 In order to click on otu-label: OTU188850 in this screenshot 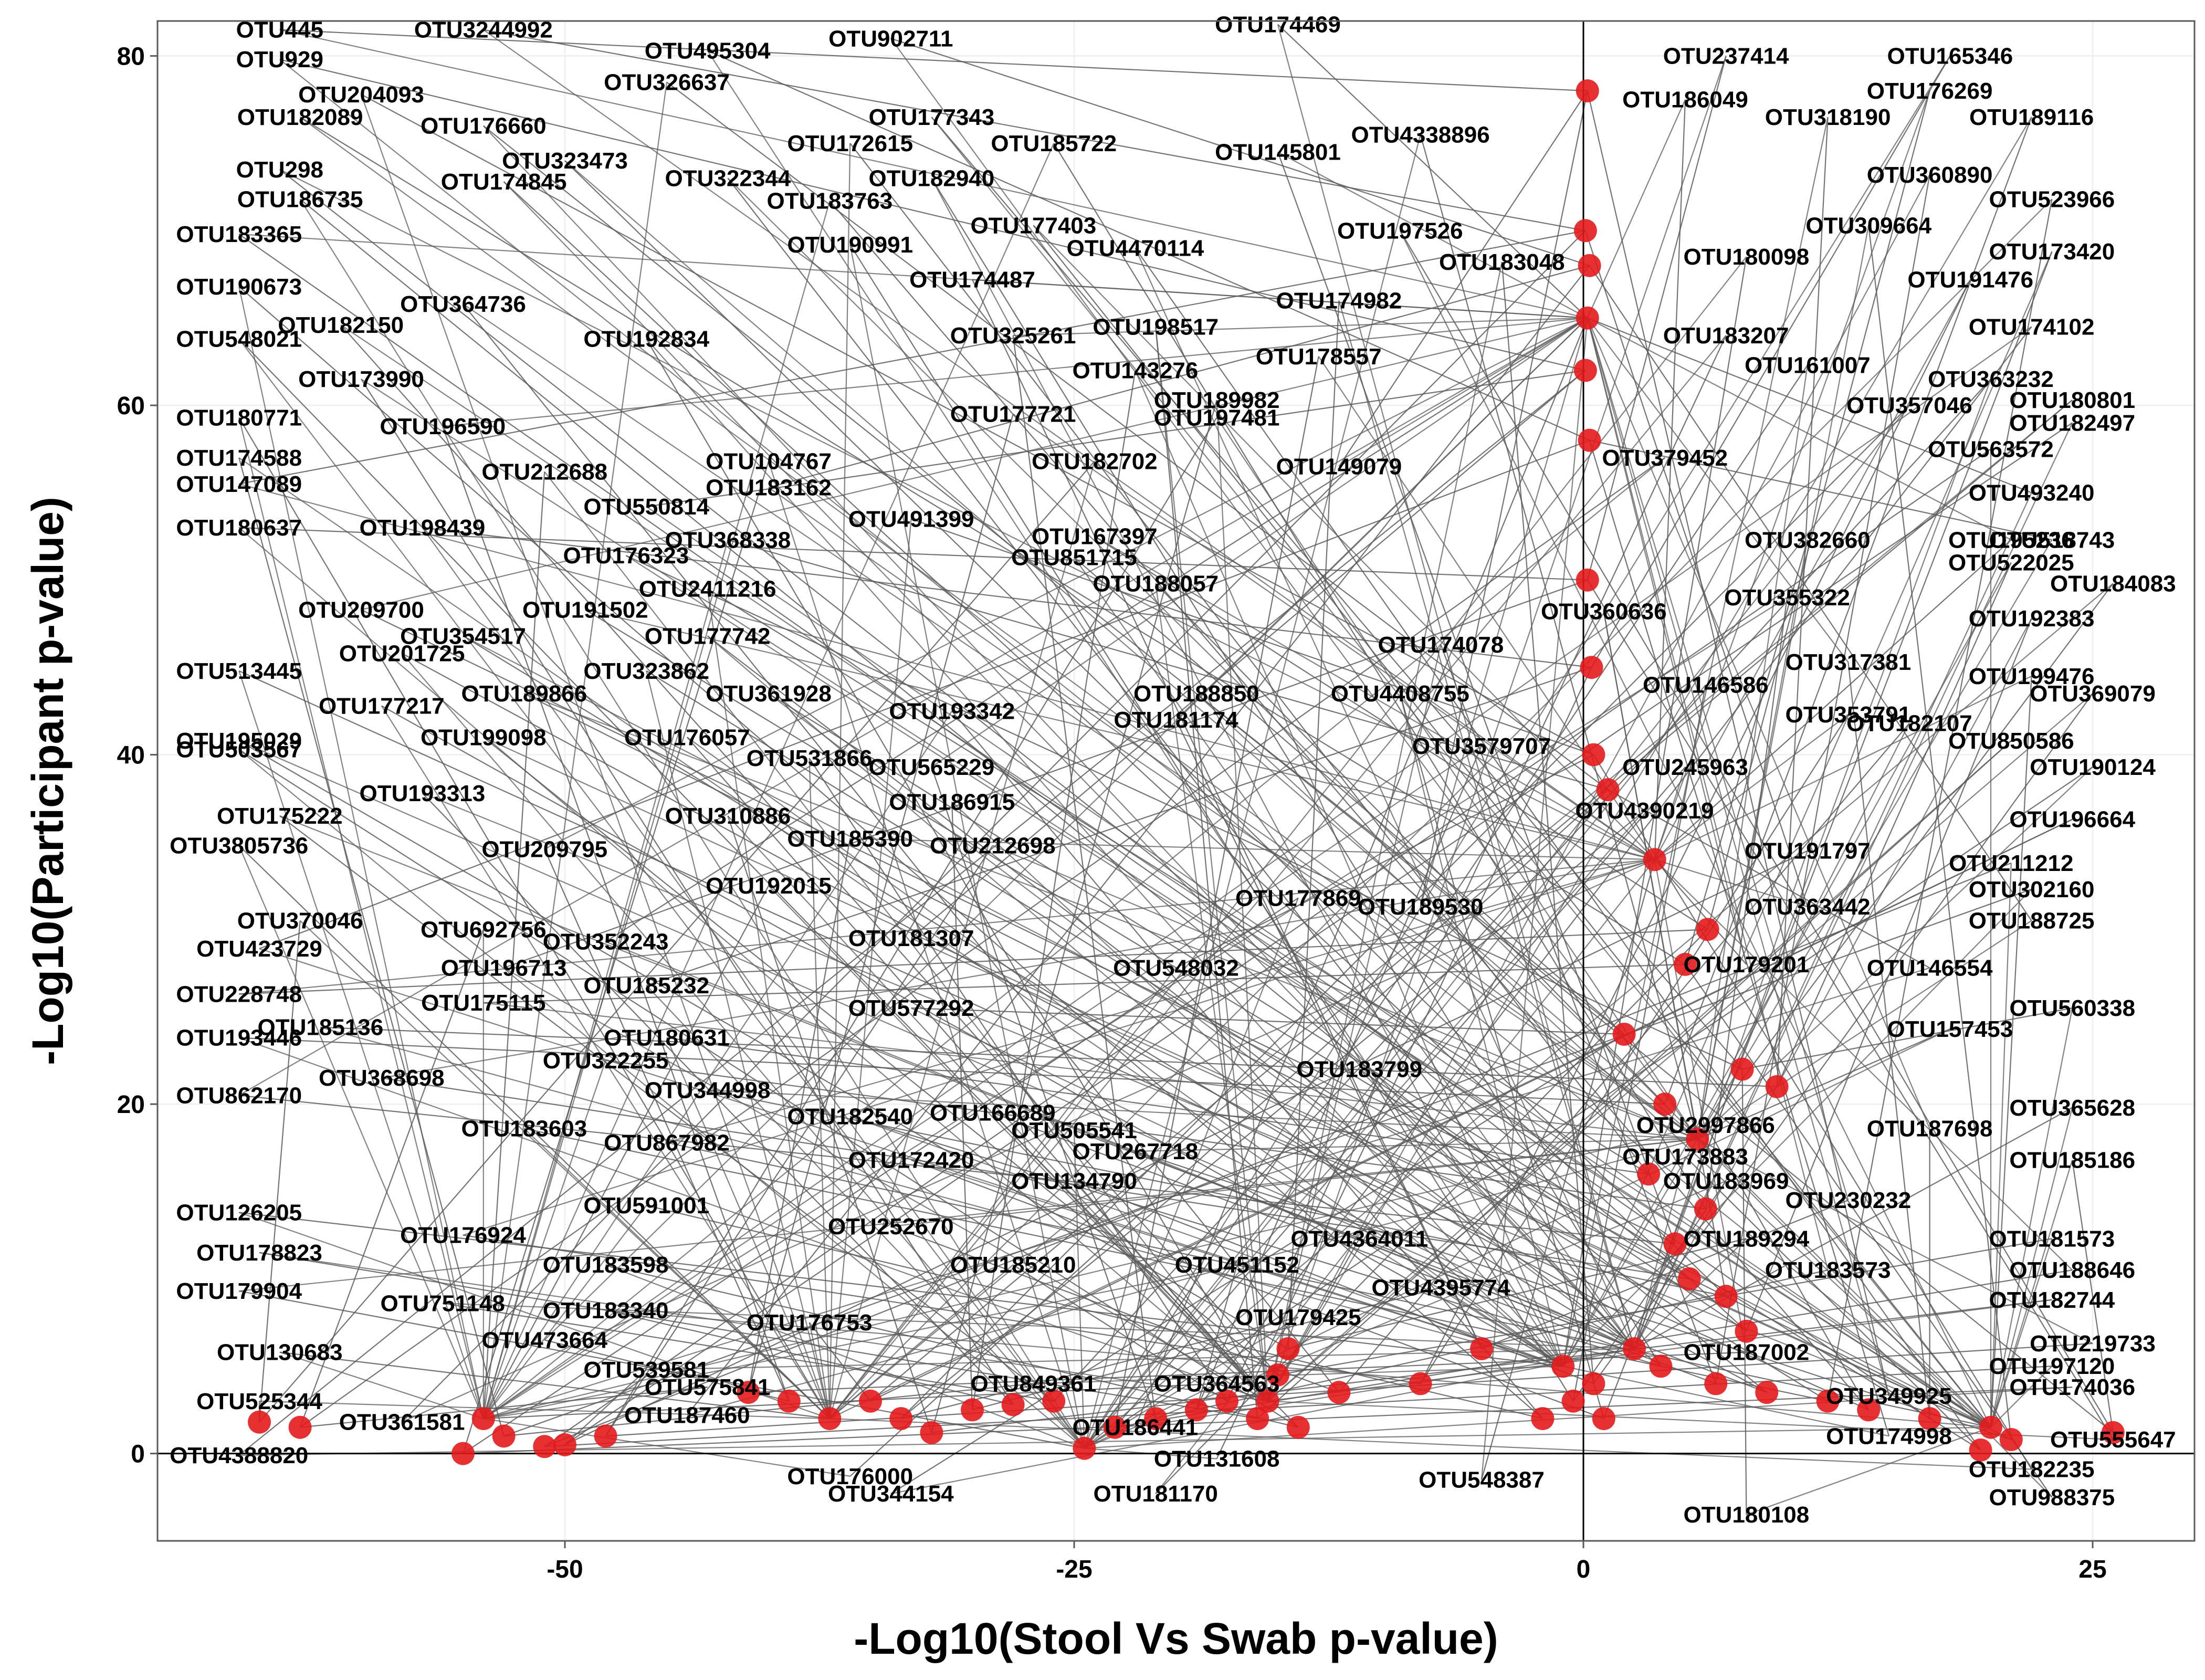, I will do `click(1196, 694)`.